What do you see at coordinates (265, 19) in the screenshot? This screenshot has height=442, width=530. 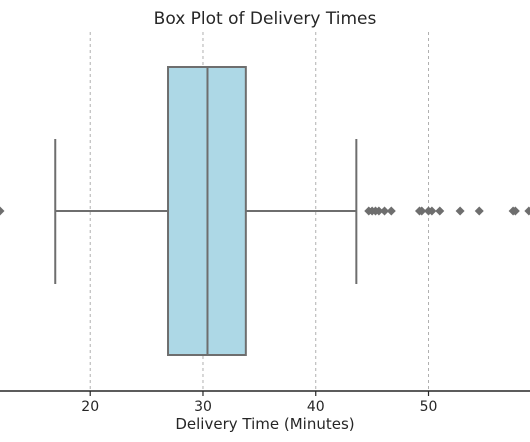 I see `chart-title: Box Plot of Delivery Times` at bounding box center [265, 19].